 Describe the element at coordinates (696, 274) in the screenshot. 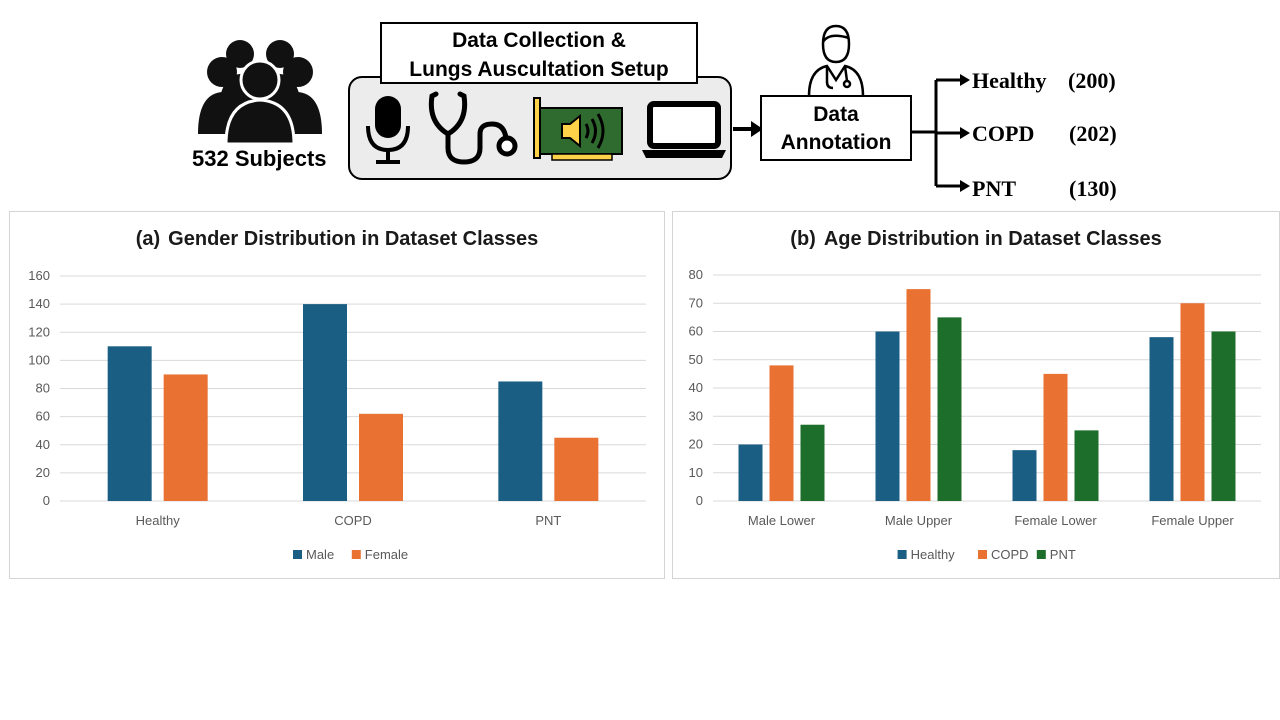

I see `age-y-tick-label: 80` at that location.